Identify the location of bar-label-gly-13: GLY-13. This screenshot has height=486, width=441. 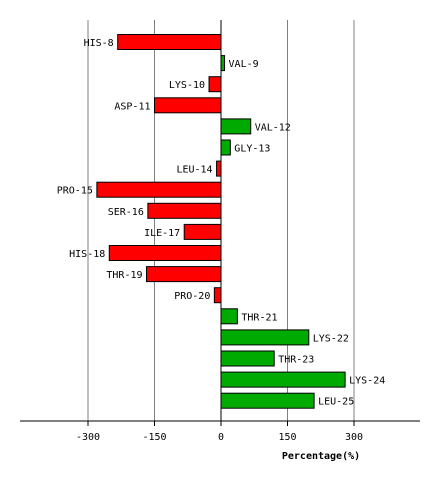
(252, 149).